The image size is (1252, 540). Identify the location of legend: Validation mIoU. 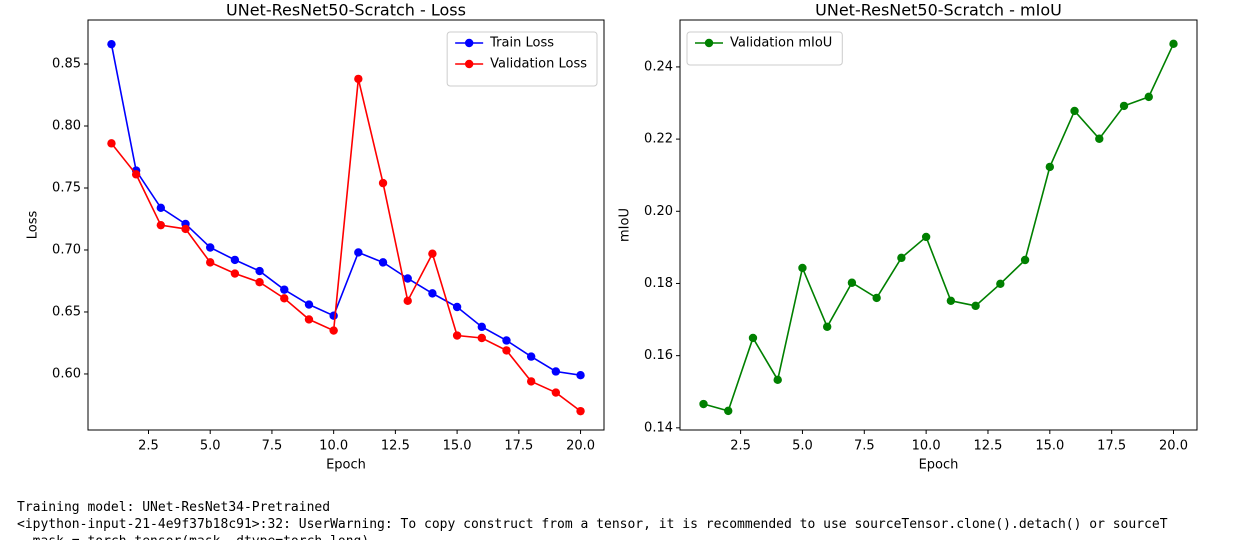
(764, 48).